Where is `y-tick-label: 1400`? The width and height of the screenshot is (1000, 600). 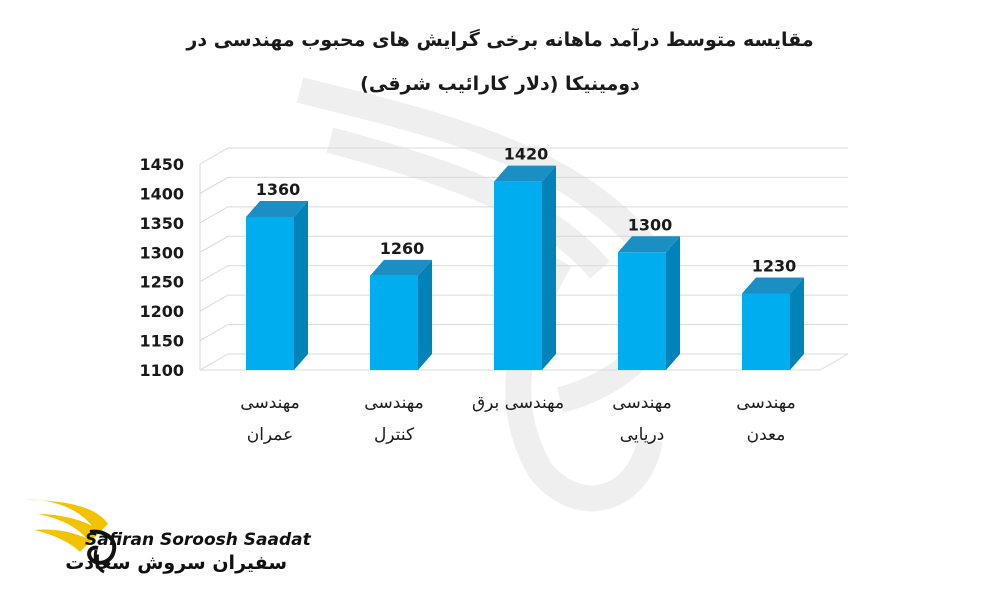
y-tick-label: 1400 is located at coordinates (161, 193).